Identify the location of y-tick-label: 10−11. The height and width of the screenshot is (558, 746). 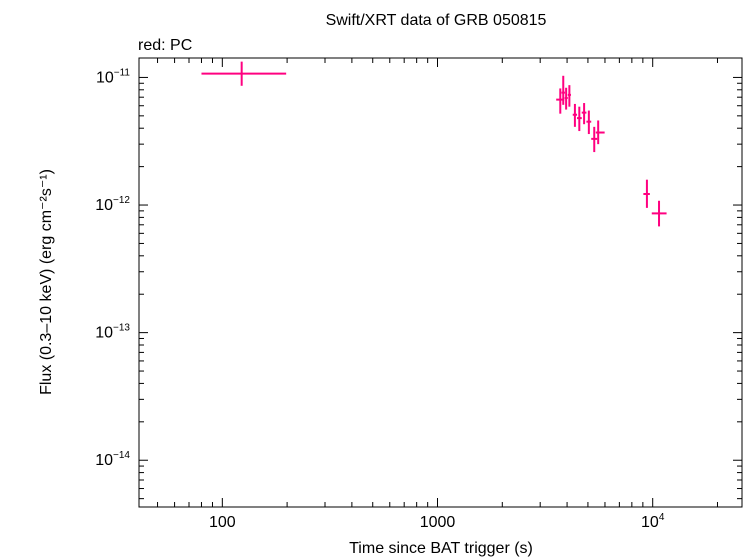
(113, 76).